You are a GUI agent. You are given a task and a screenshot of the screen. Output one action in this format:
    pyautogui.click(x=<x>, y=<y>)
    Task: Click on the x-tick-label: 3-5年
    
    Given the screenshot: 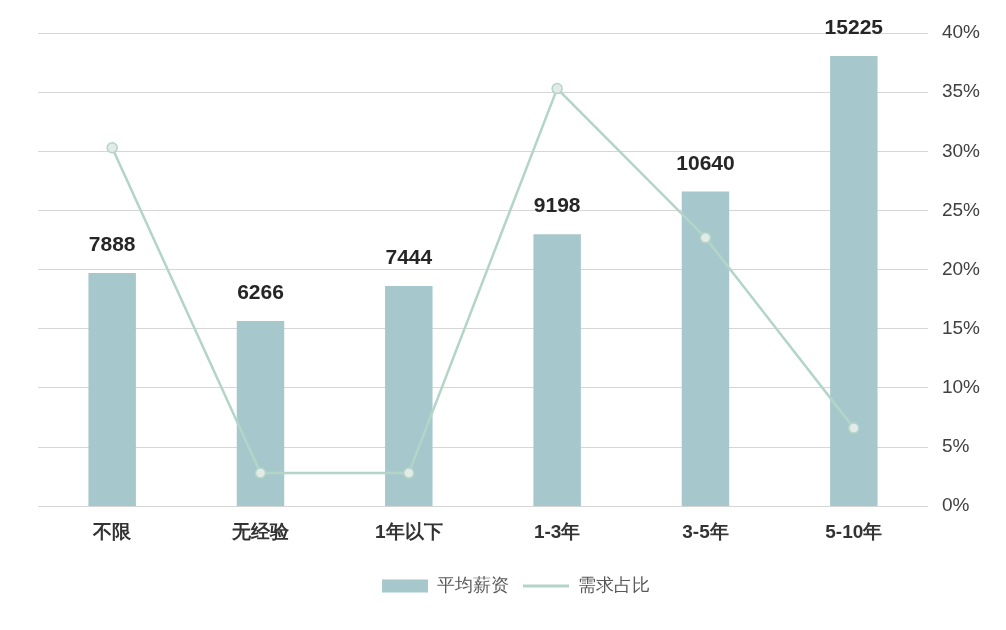 What is the action you would take?
    pyautogui.click(x=705, y=531)
    